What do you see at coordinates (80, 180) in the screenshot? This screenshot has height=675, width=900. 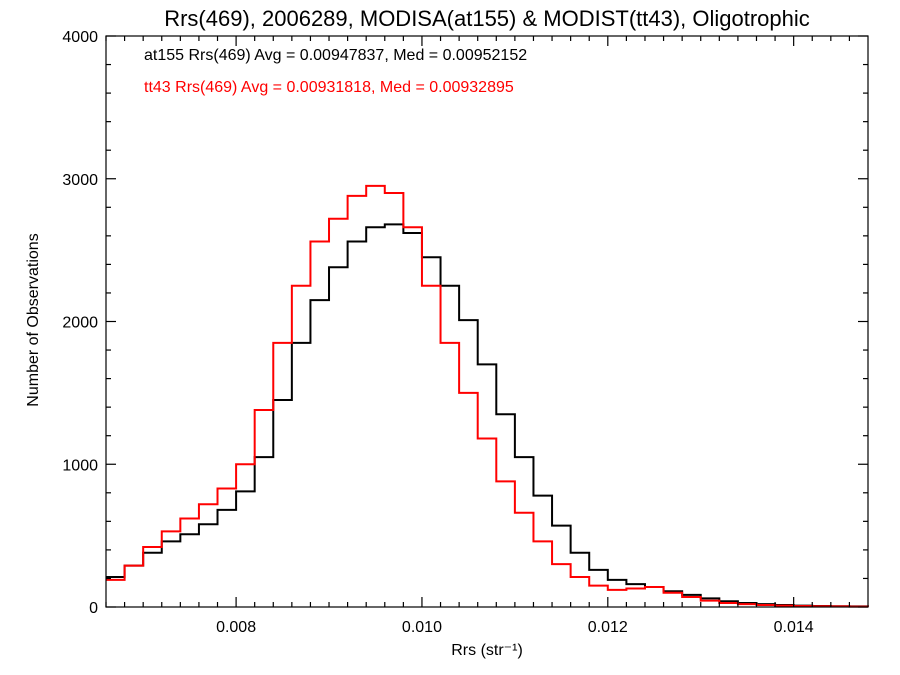 I see `y-tick-label: 3000` at bounding box center [80, 180].